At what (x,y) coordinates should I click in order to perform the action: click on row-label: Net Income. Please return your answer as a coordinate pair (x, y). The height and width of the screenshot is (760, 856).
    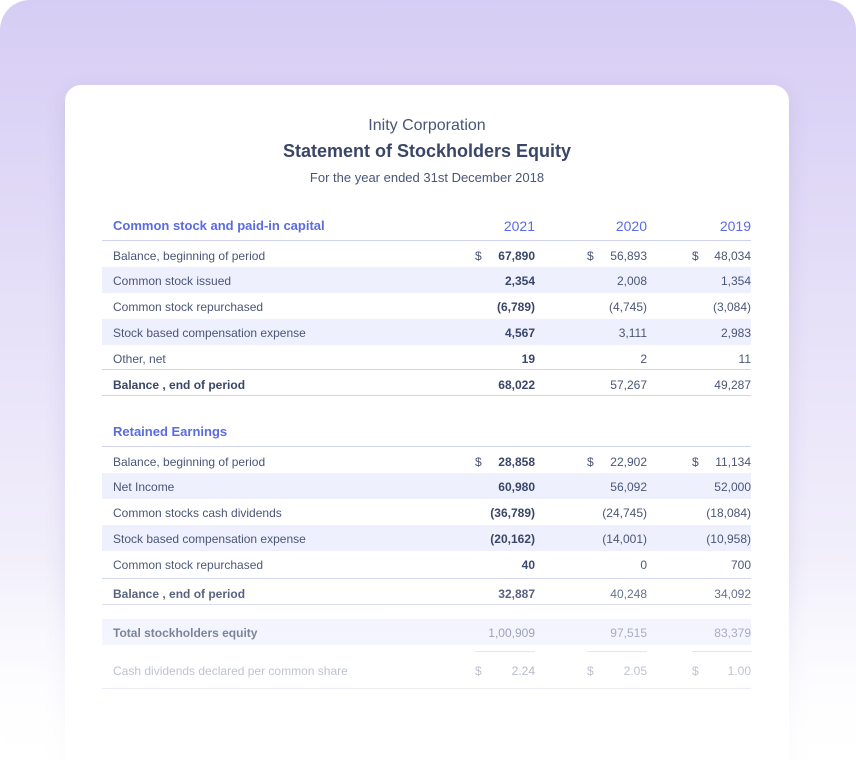
    Looking at the image, I should click on (144, 487).